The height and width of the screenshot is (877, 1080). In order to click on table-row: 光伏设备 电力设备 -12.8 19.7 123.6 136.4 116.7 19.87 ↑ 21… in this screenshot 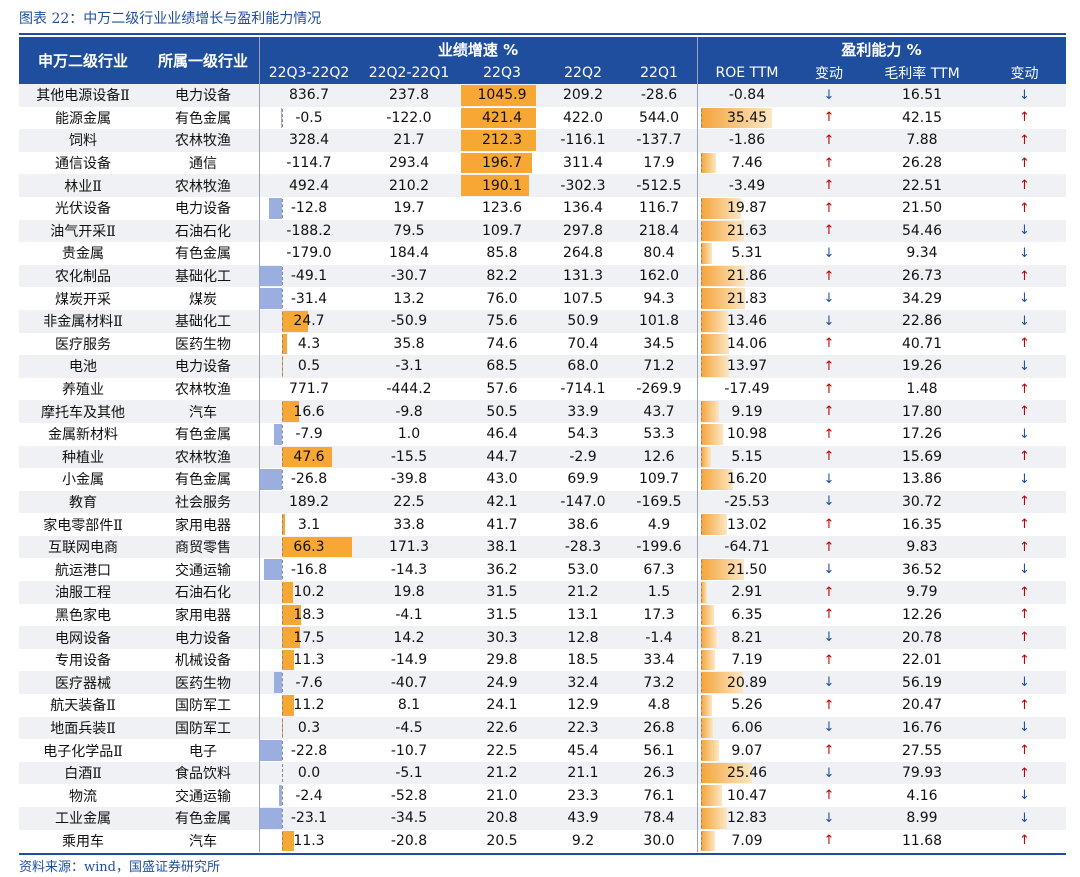, I will do `click(542, 208)`.